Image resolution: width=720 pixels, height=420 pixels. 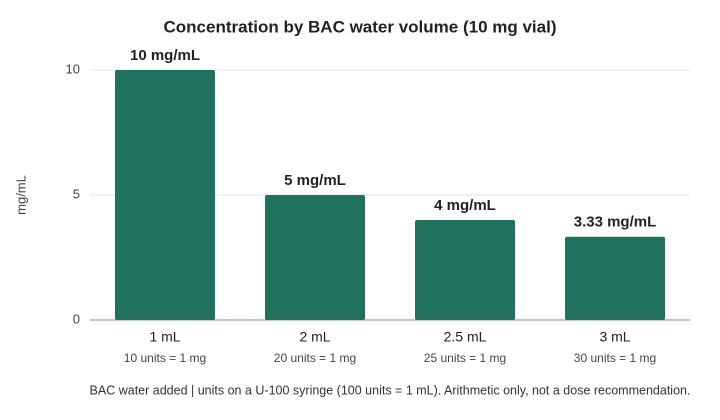 What do you see at coordinates (465, 205) in the screenshot?
I see `value-label: 4 mg/mL` at bounding box center [465, 205].